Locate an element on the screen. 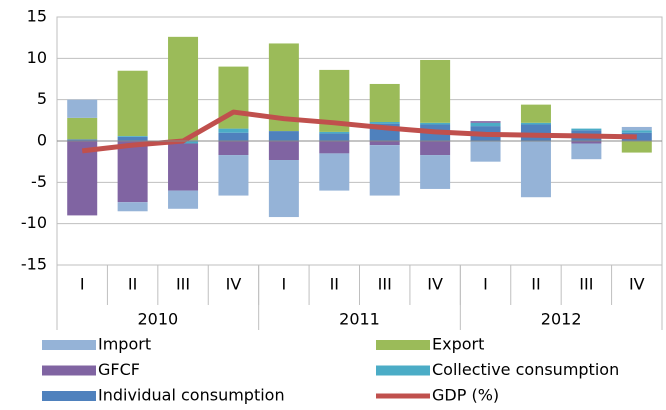 The height and width of the screenshot is (410, 666). legend-label: Collective consumption is located at coordinates (525, 369).